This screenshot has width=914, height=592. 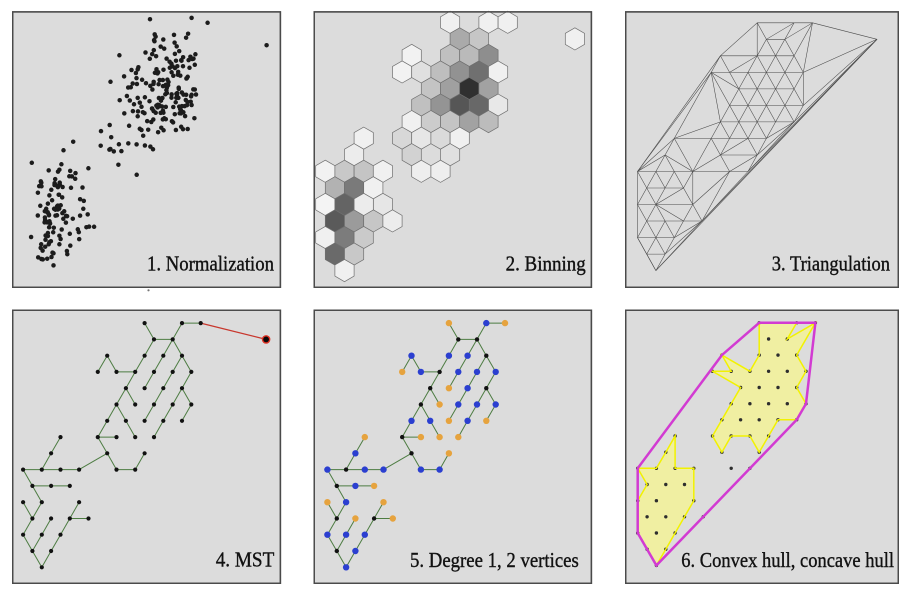 I want to click on svg-text: 3. Triangulation, so click(x=831, y=263).